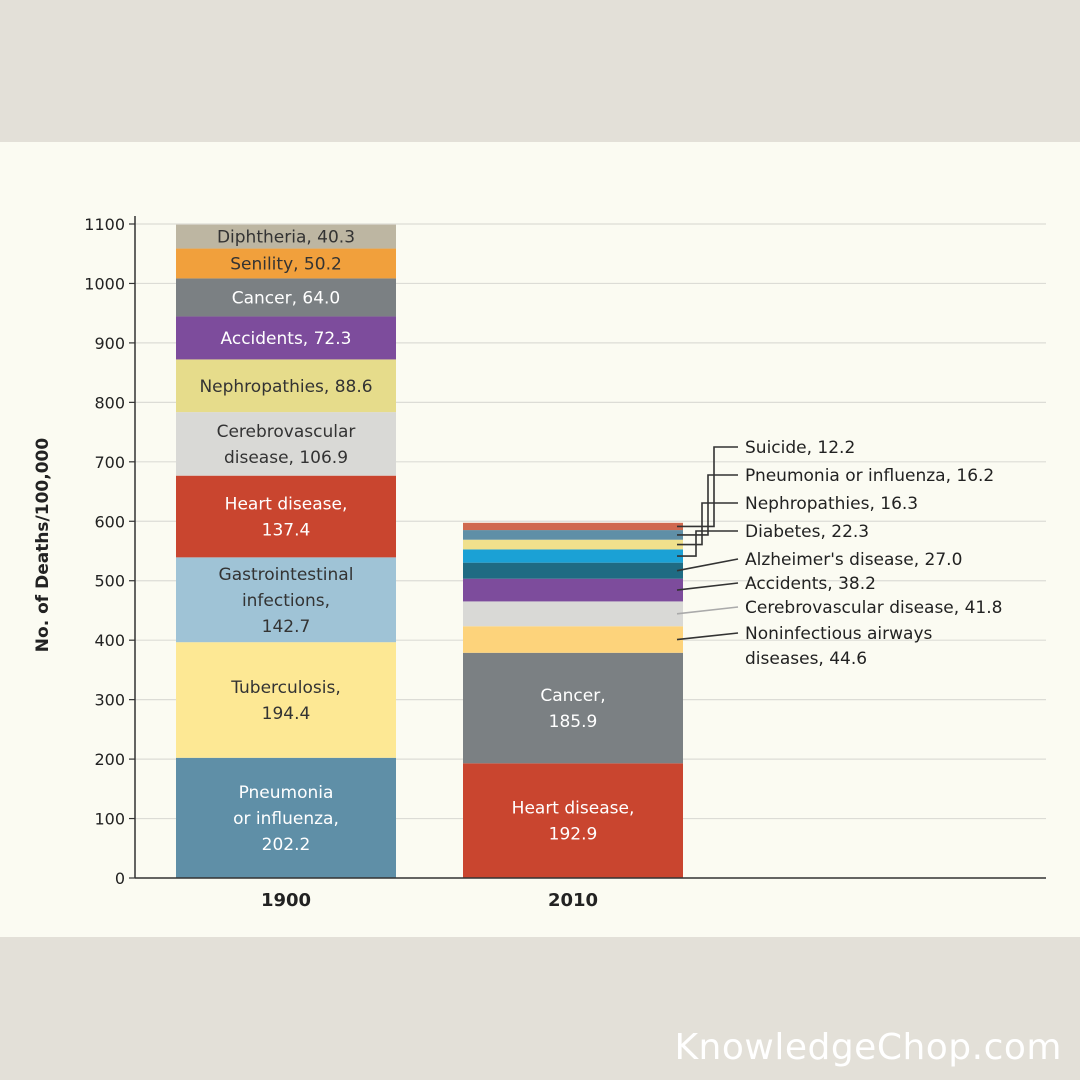 The width and height of the screenshot is (1080, 1080). I want to click on segment-label: Senility, 50.2, so click(286, 264).